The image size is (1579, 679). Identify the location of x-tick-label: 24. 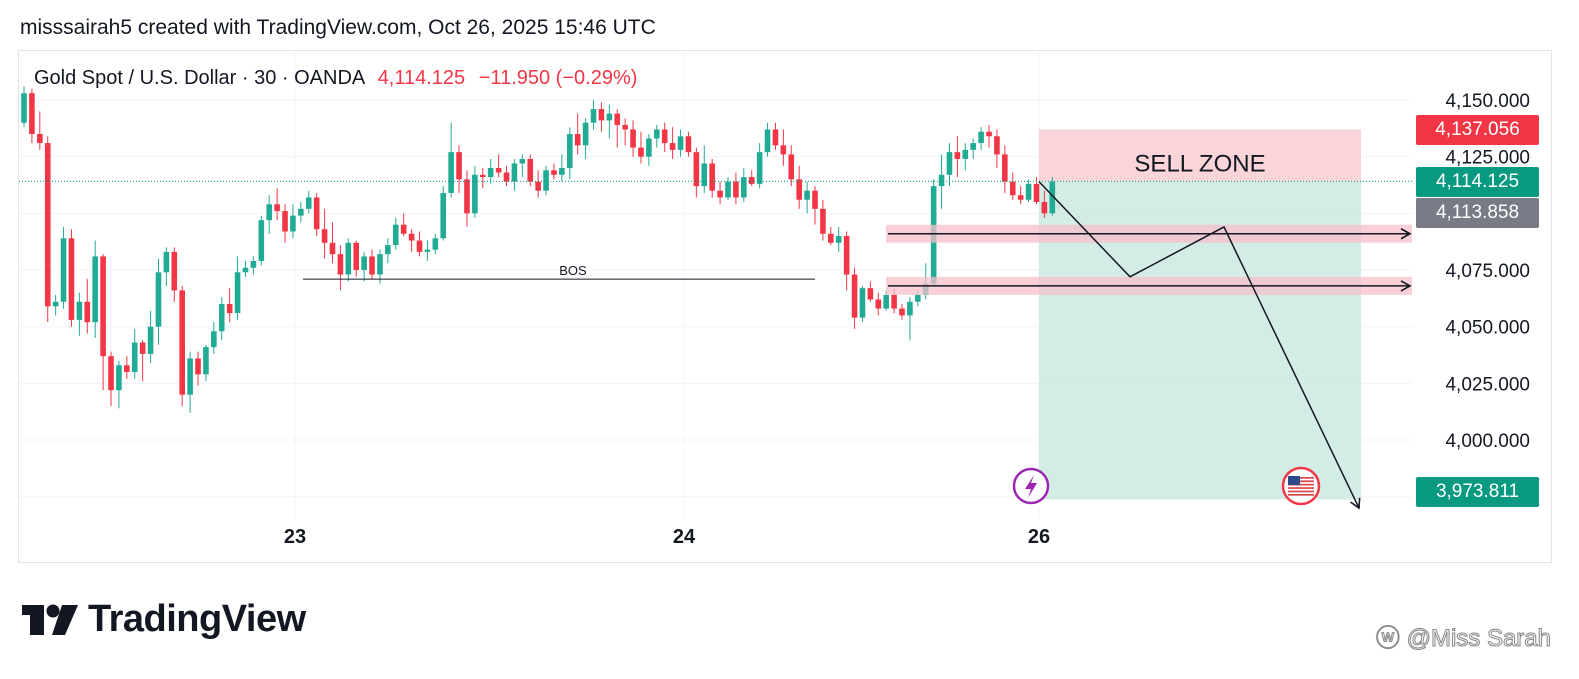
(684, 537).